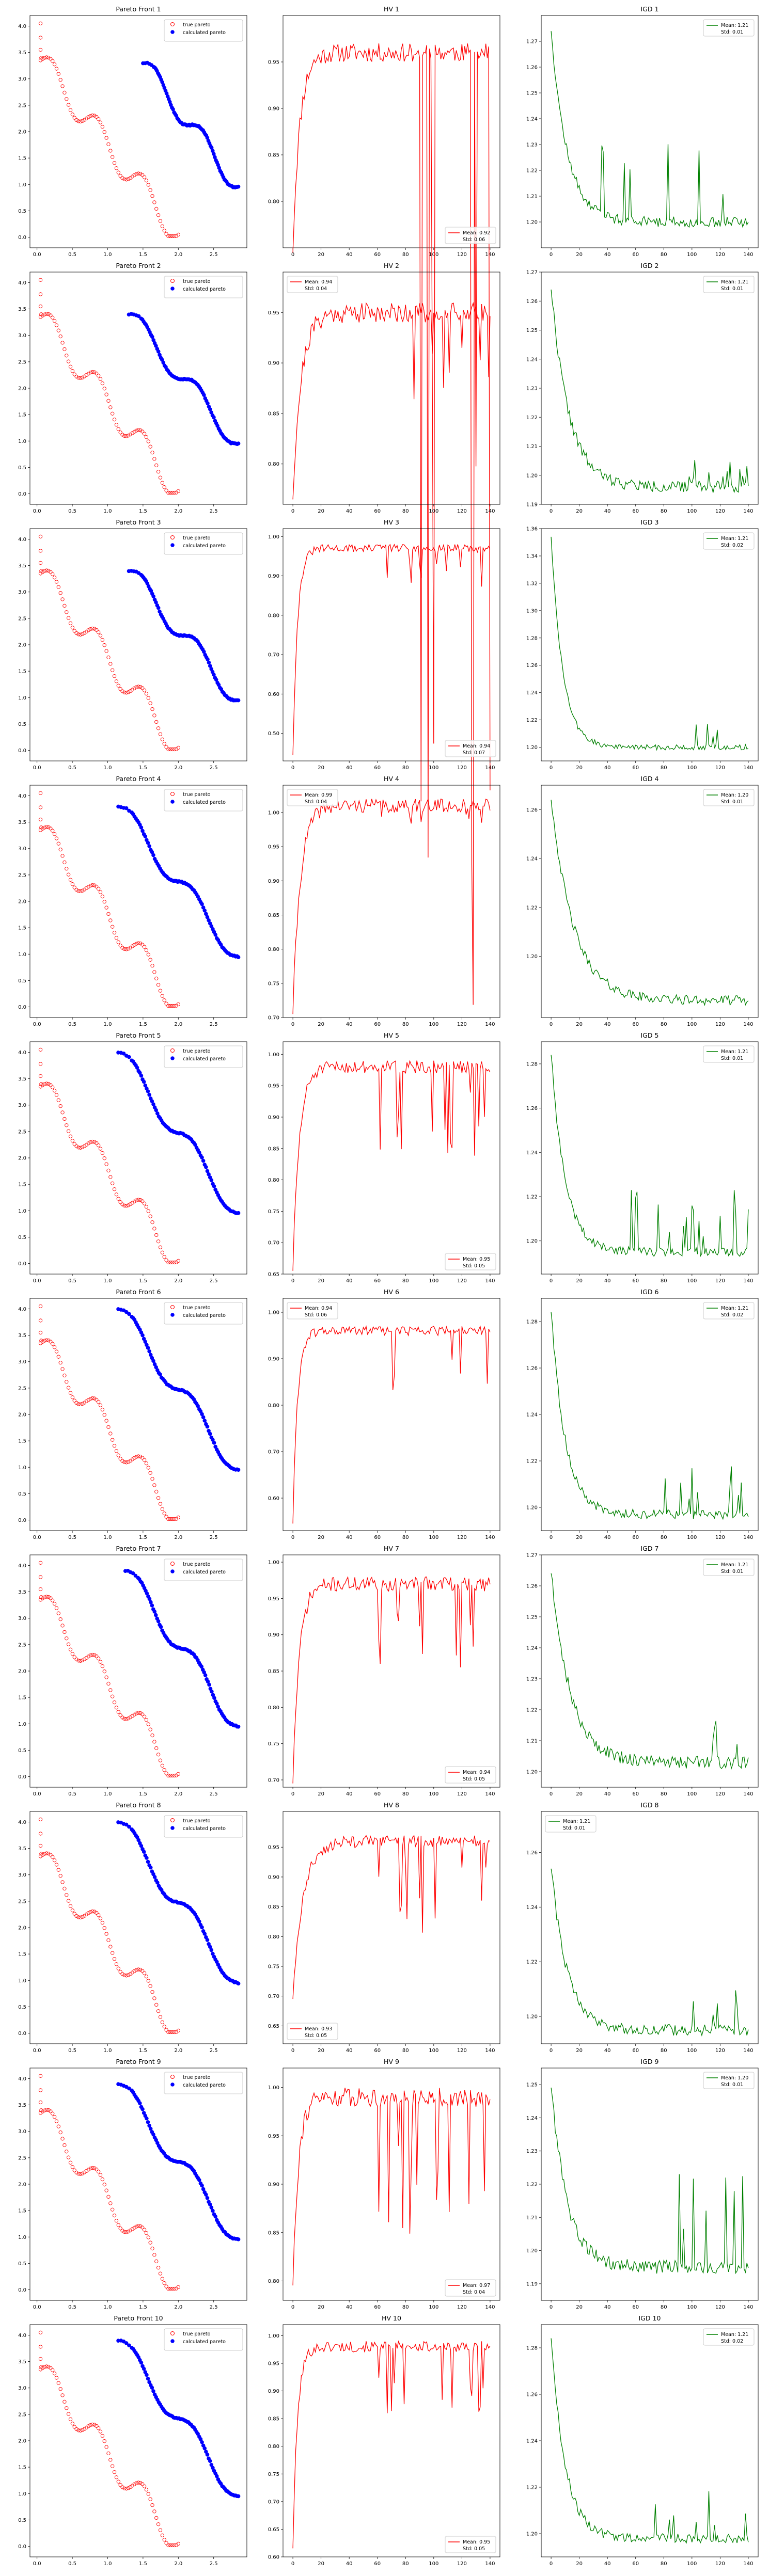  I want to click on y-tick-label: 0.0, so click(22, 1777).